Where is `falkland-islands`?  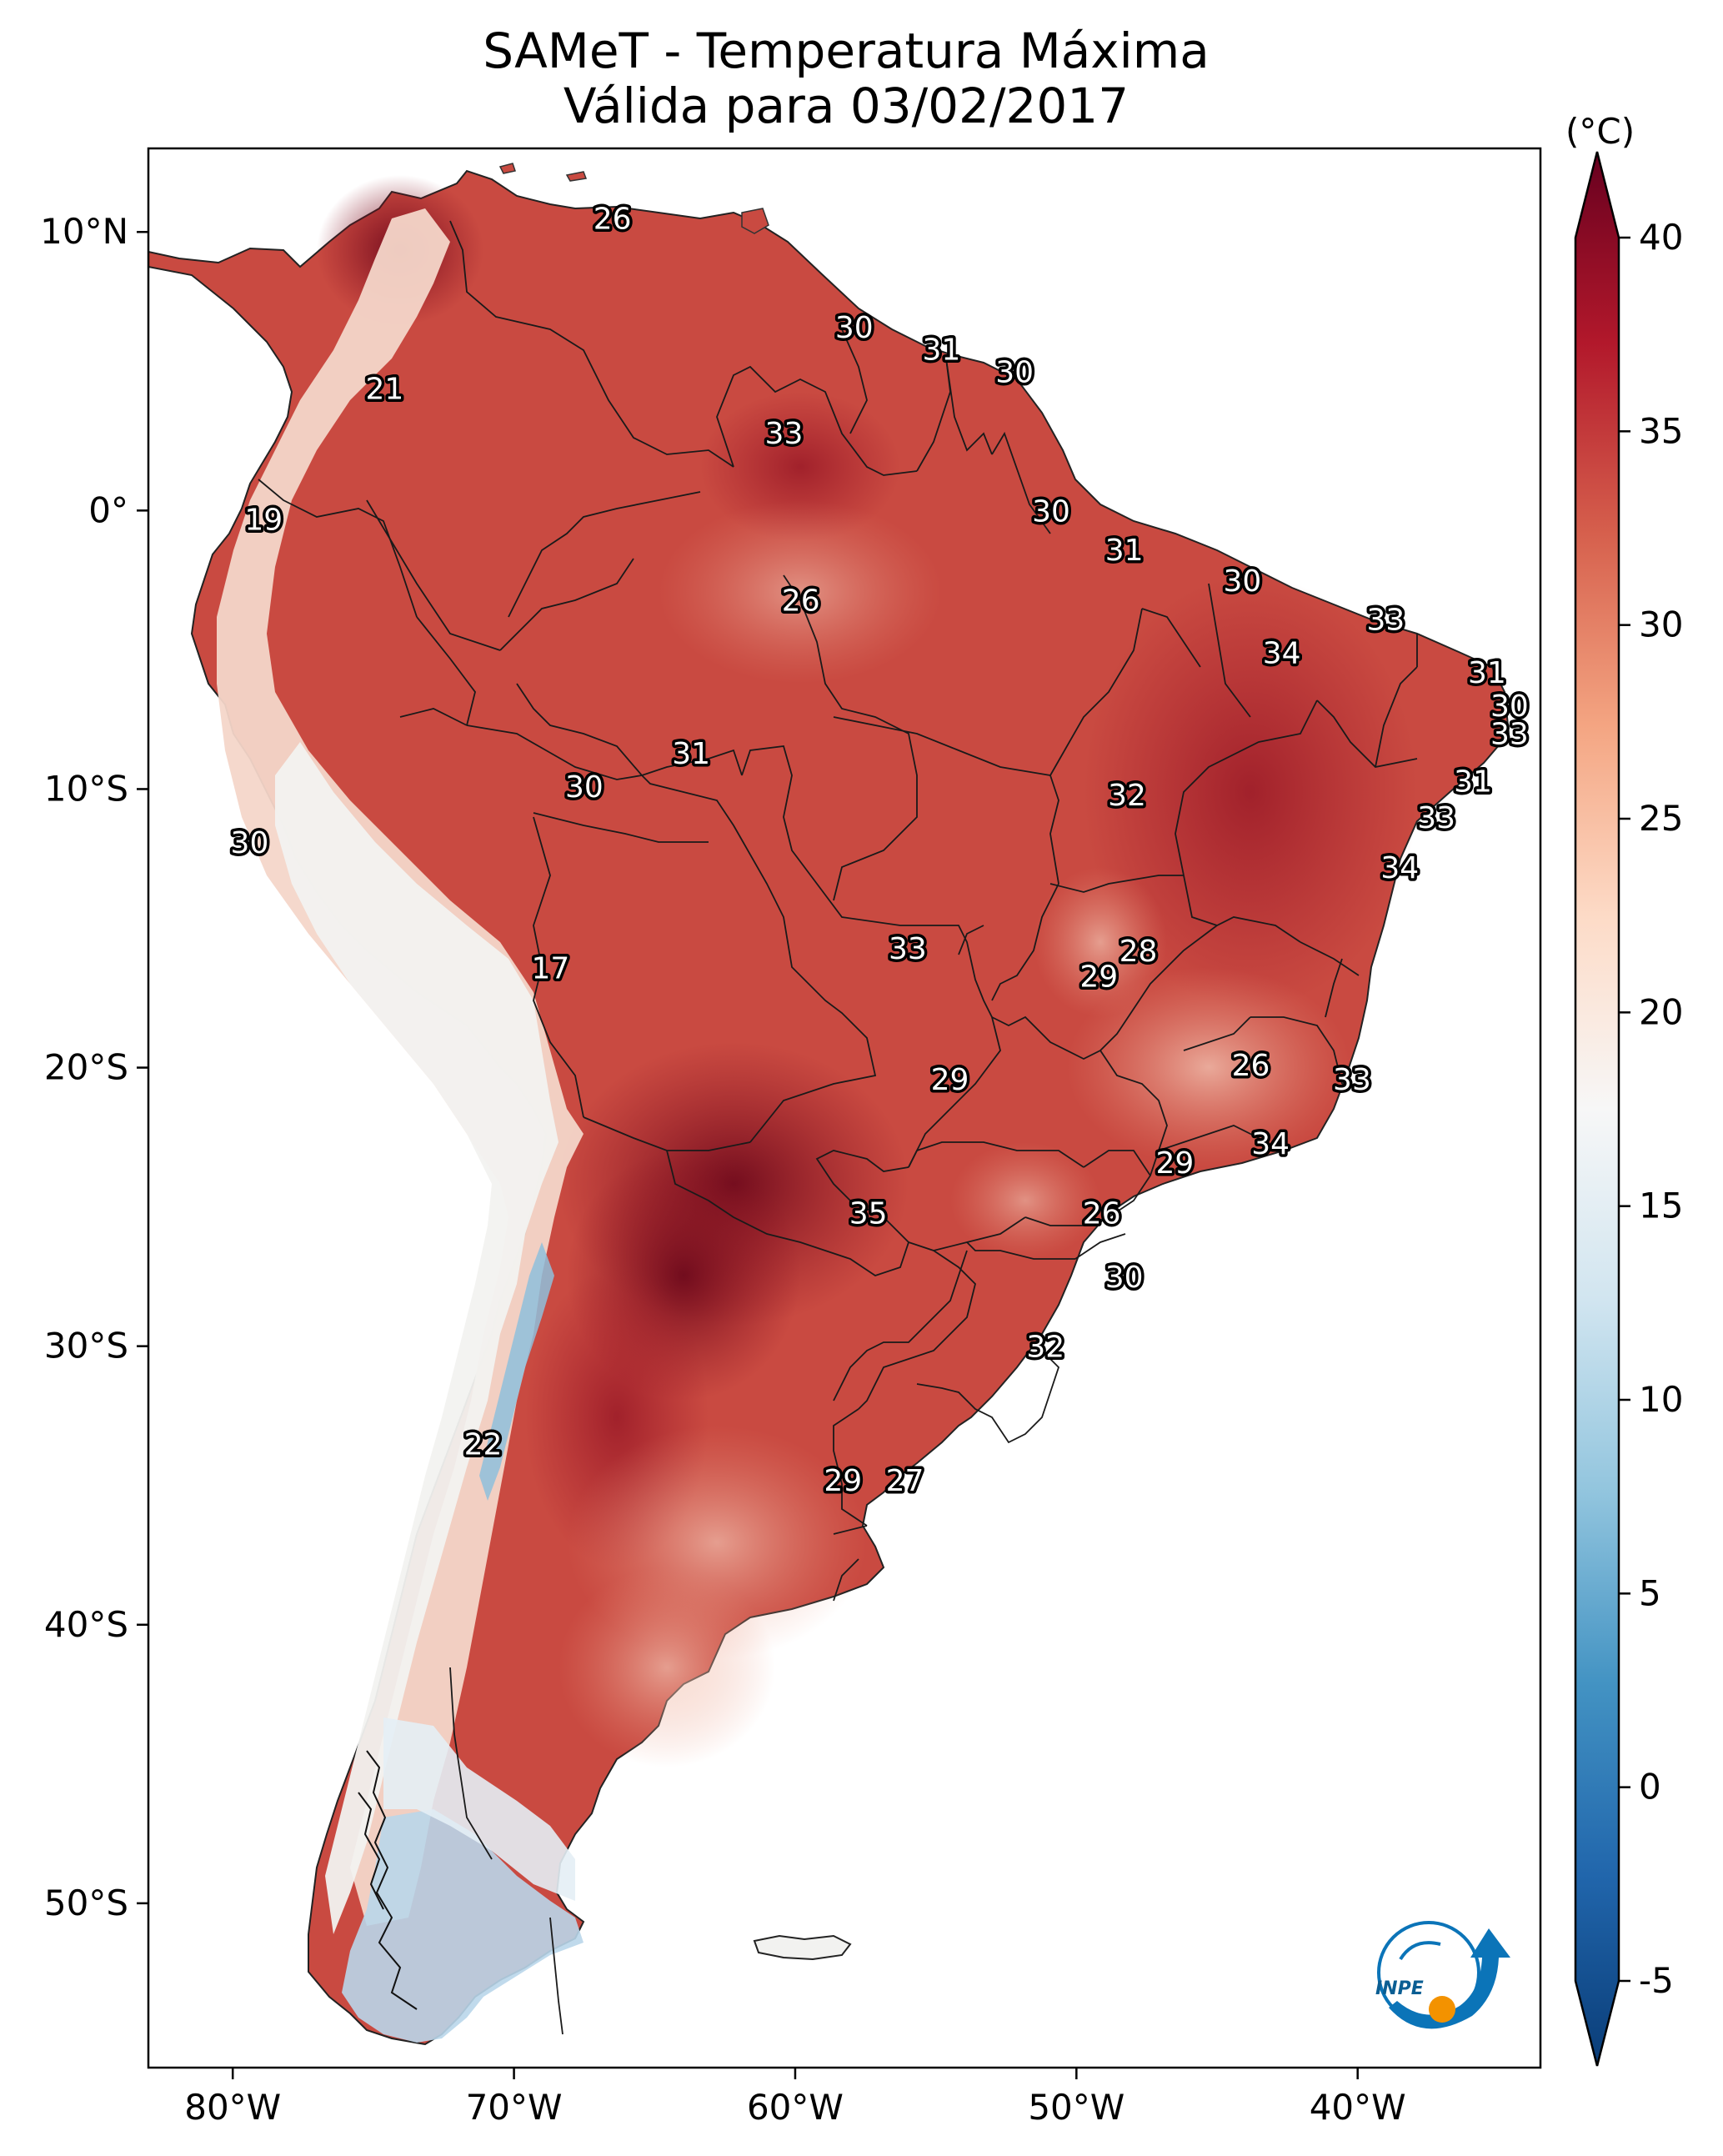 falkland-islands is located at coordinates (802, 1947).